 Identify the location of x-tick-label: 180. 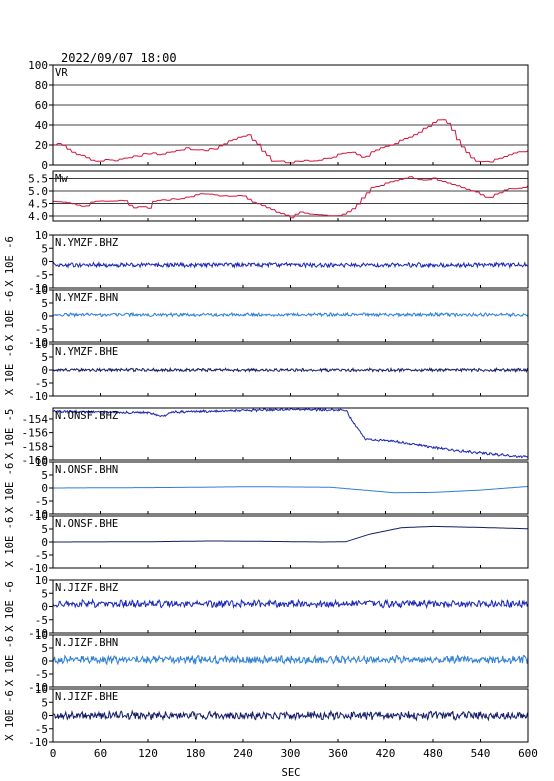
(196, 753).